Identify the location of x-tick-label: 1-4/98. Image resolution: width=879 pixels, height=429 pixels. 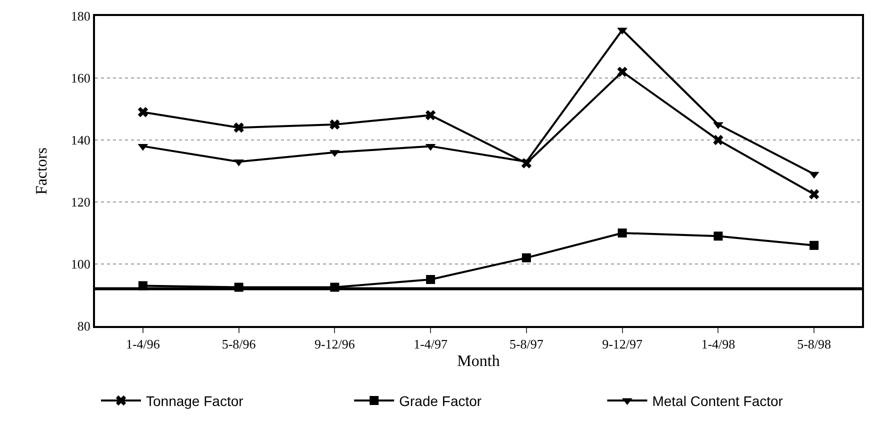
(718, 344).